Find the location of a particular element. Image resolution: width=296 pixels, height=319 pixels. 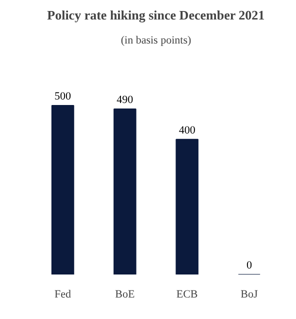

data-label: 500 is located at coordinates (63, 96).